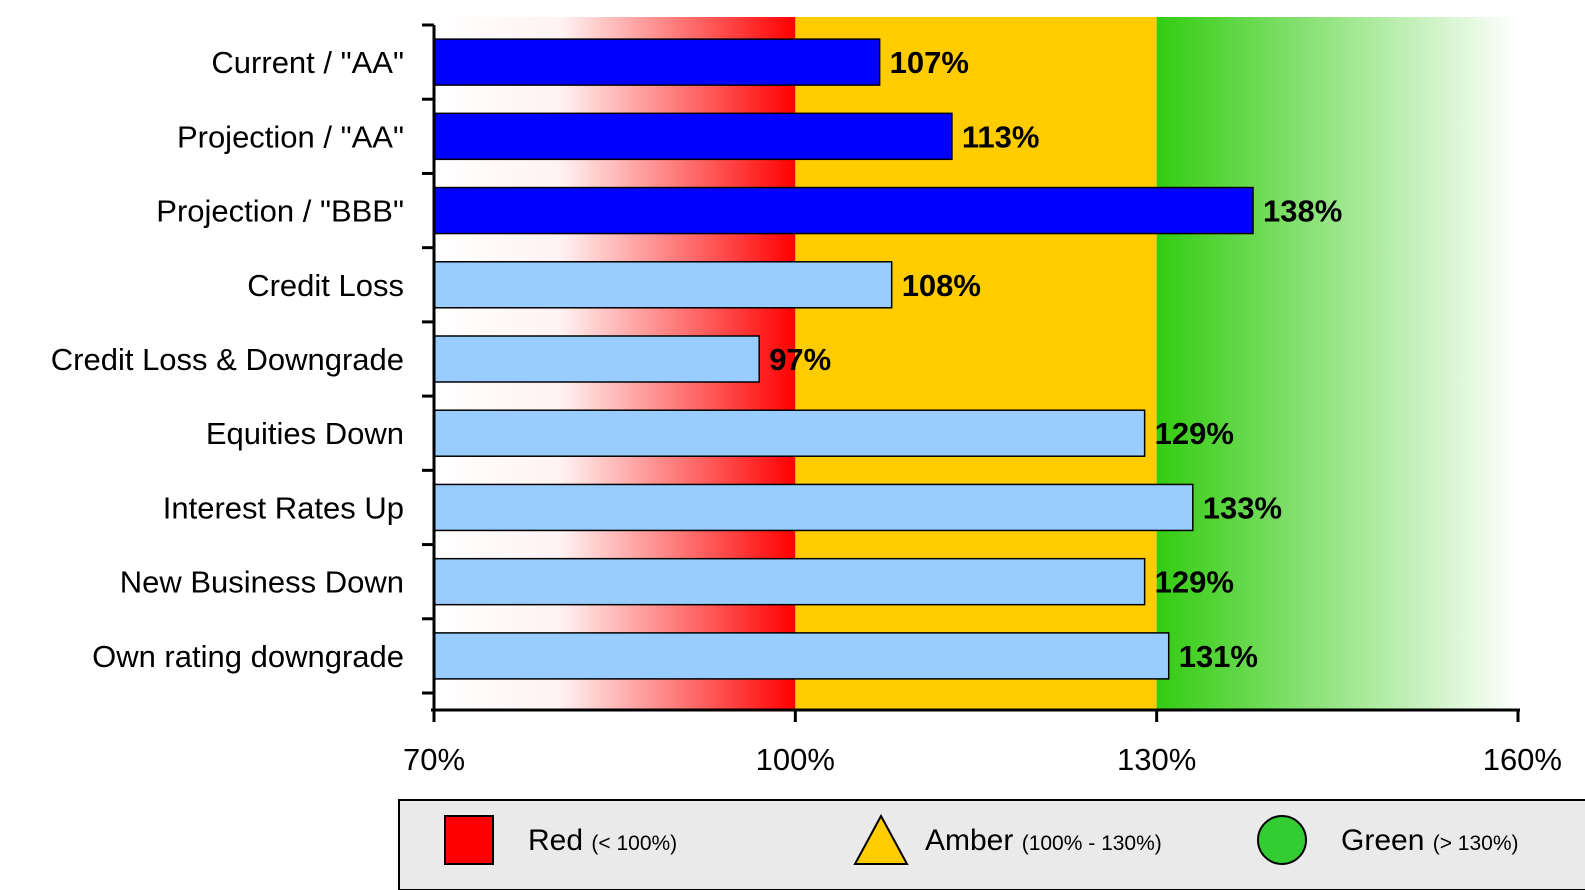 This screenshot has width=1585, height=890. Describe the element at coordinates (262, 582) in the screenshot. I see `category-label-7: New Business Down` at that location.